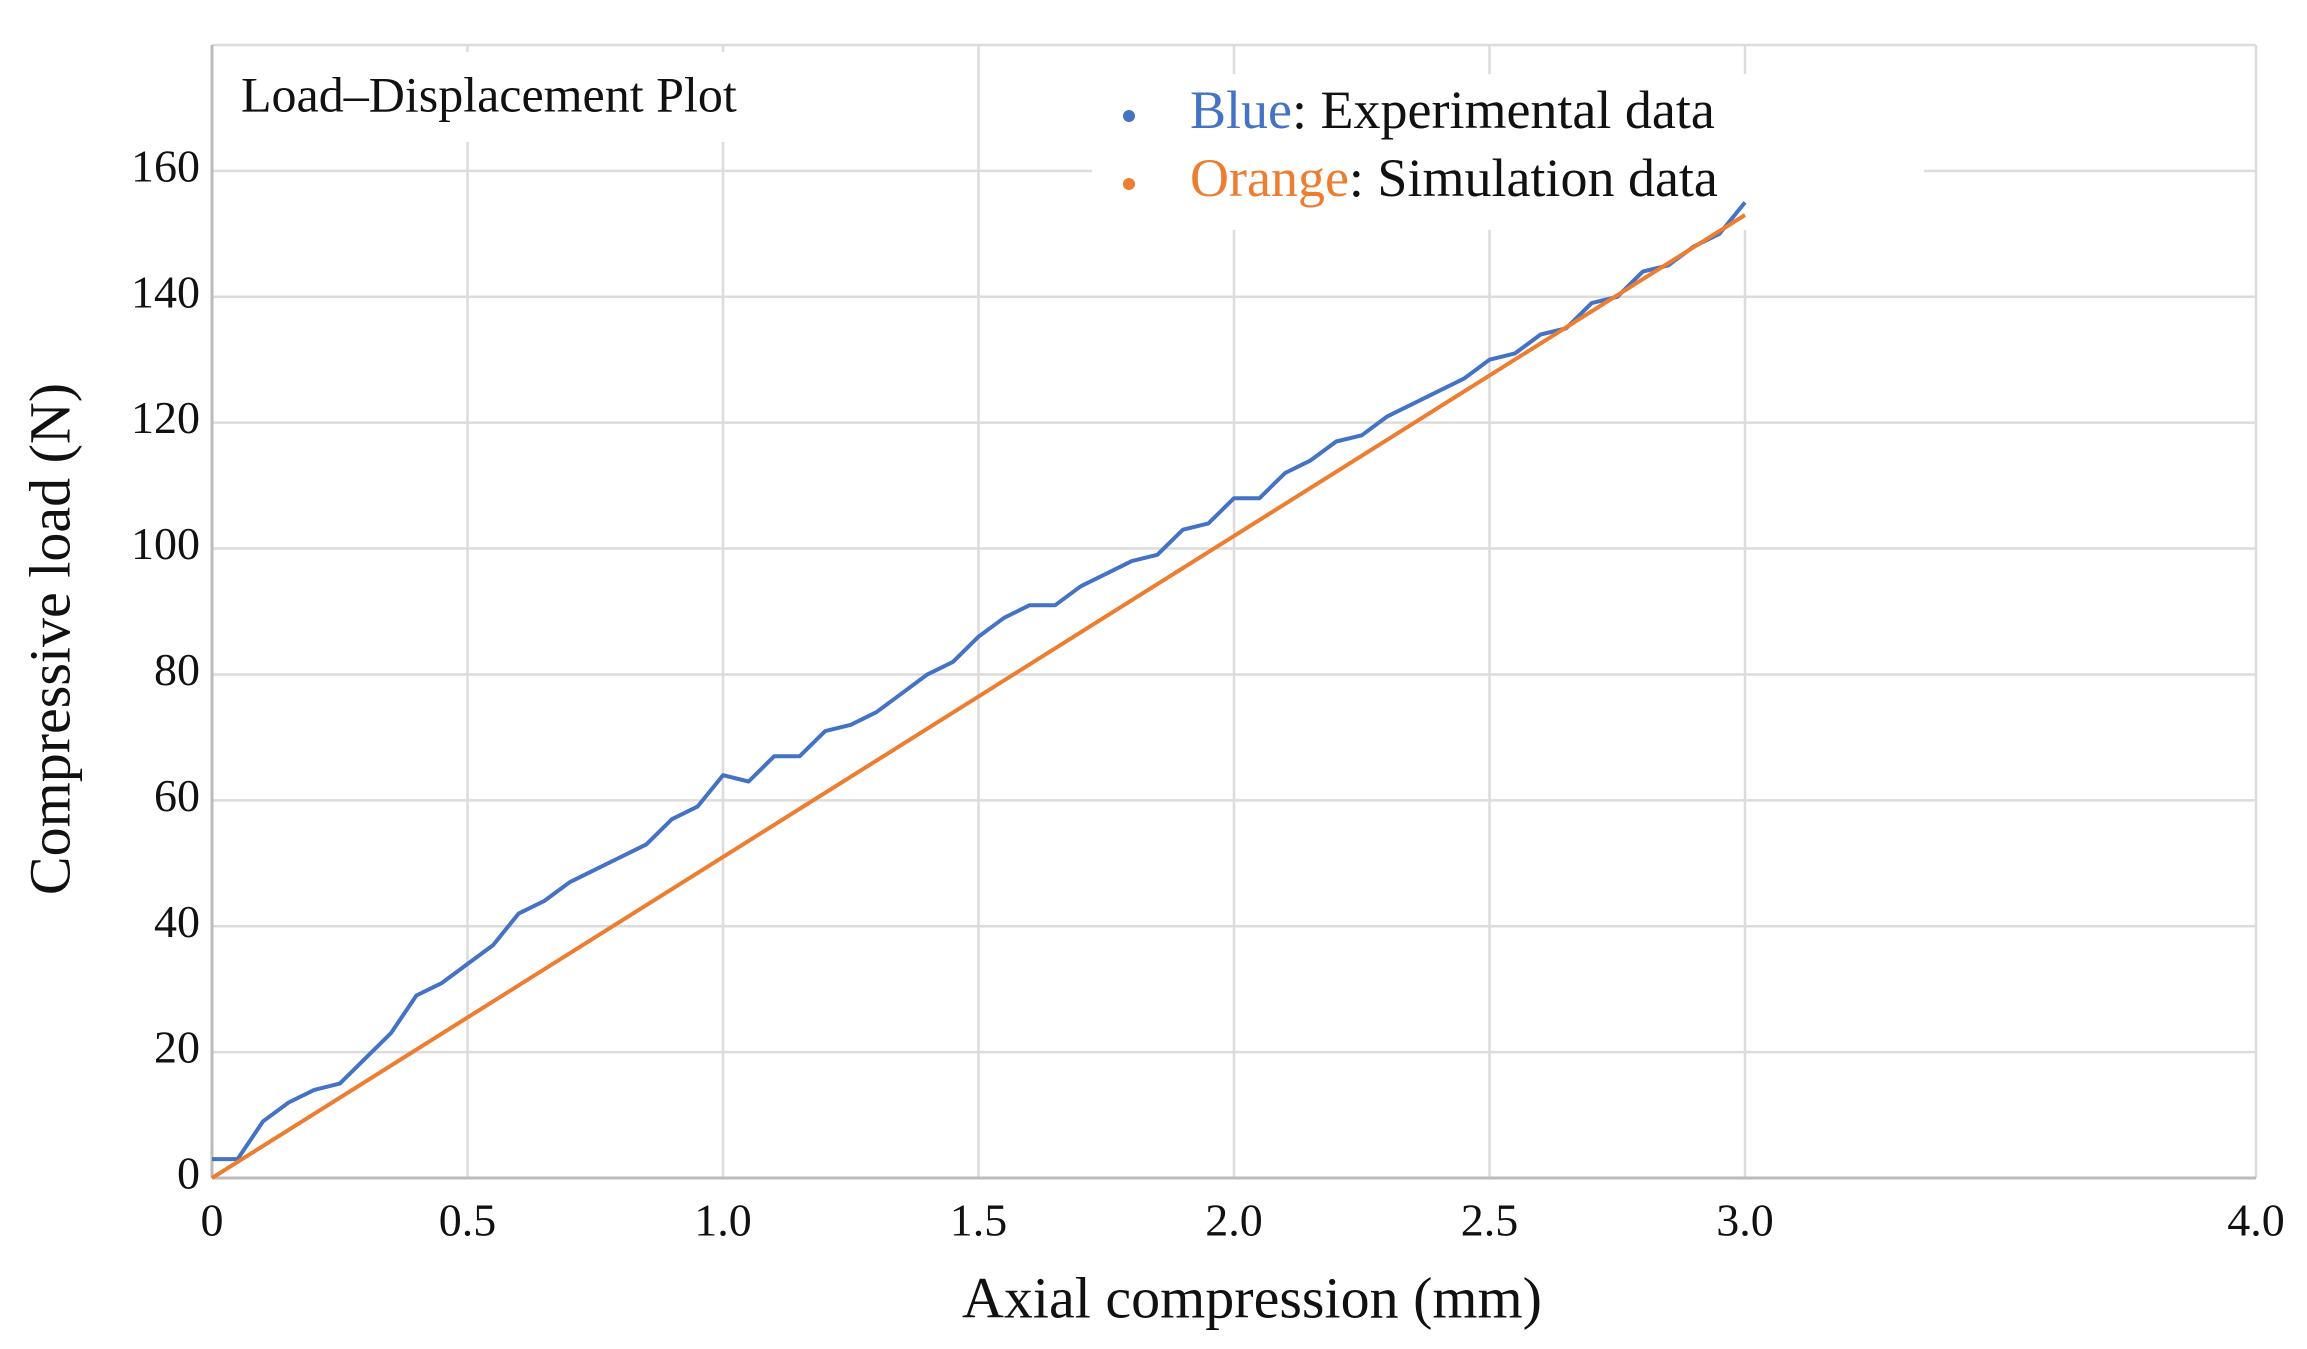  Describe the element at coordinates (1745, 1220) in the screenshot. I see `x-tick-label: 3.0` at that location.